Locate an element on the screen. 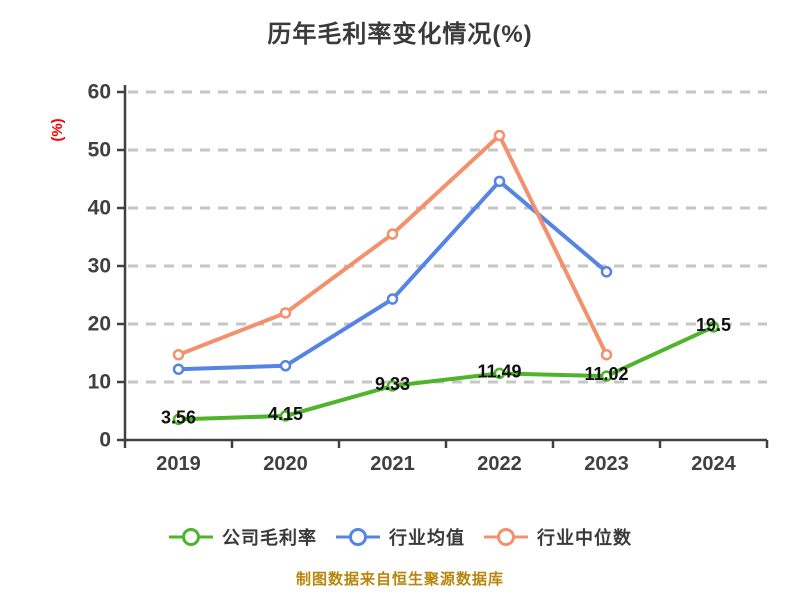  data-label: 11.02 is located at coordinates (606, 374).